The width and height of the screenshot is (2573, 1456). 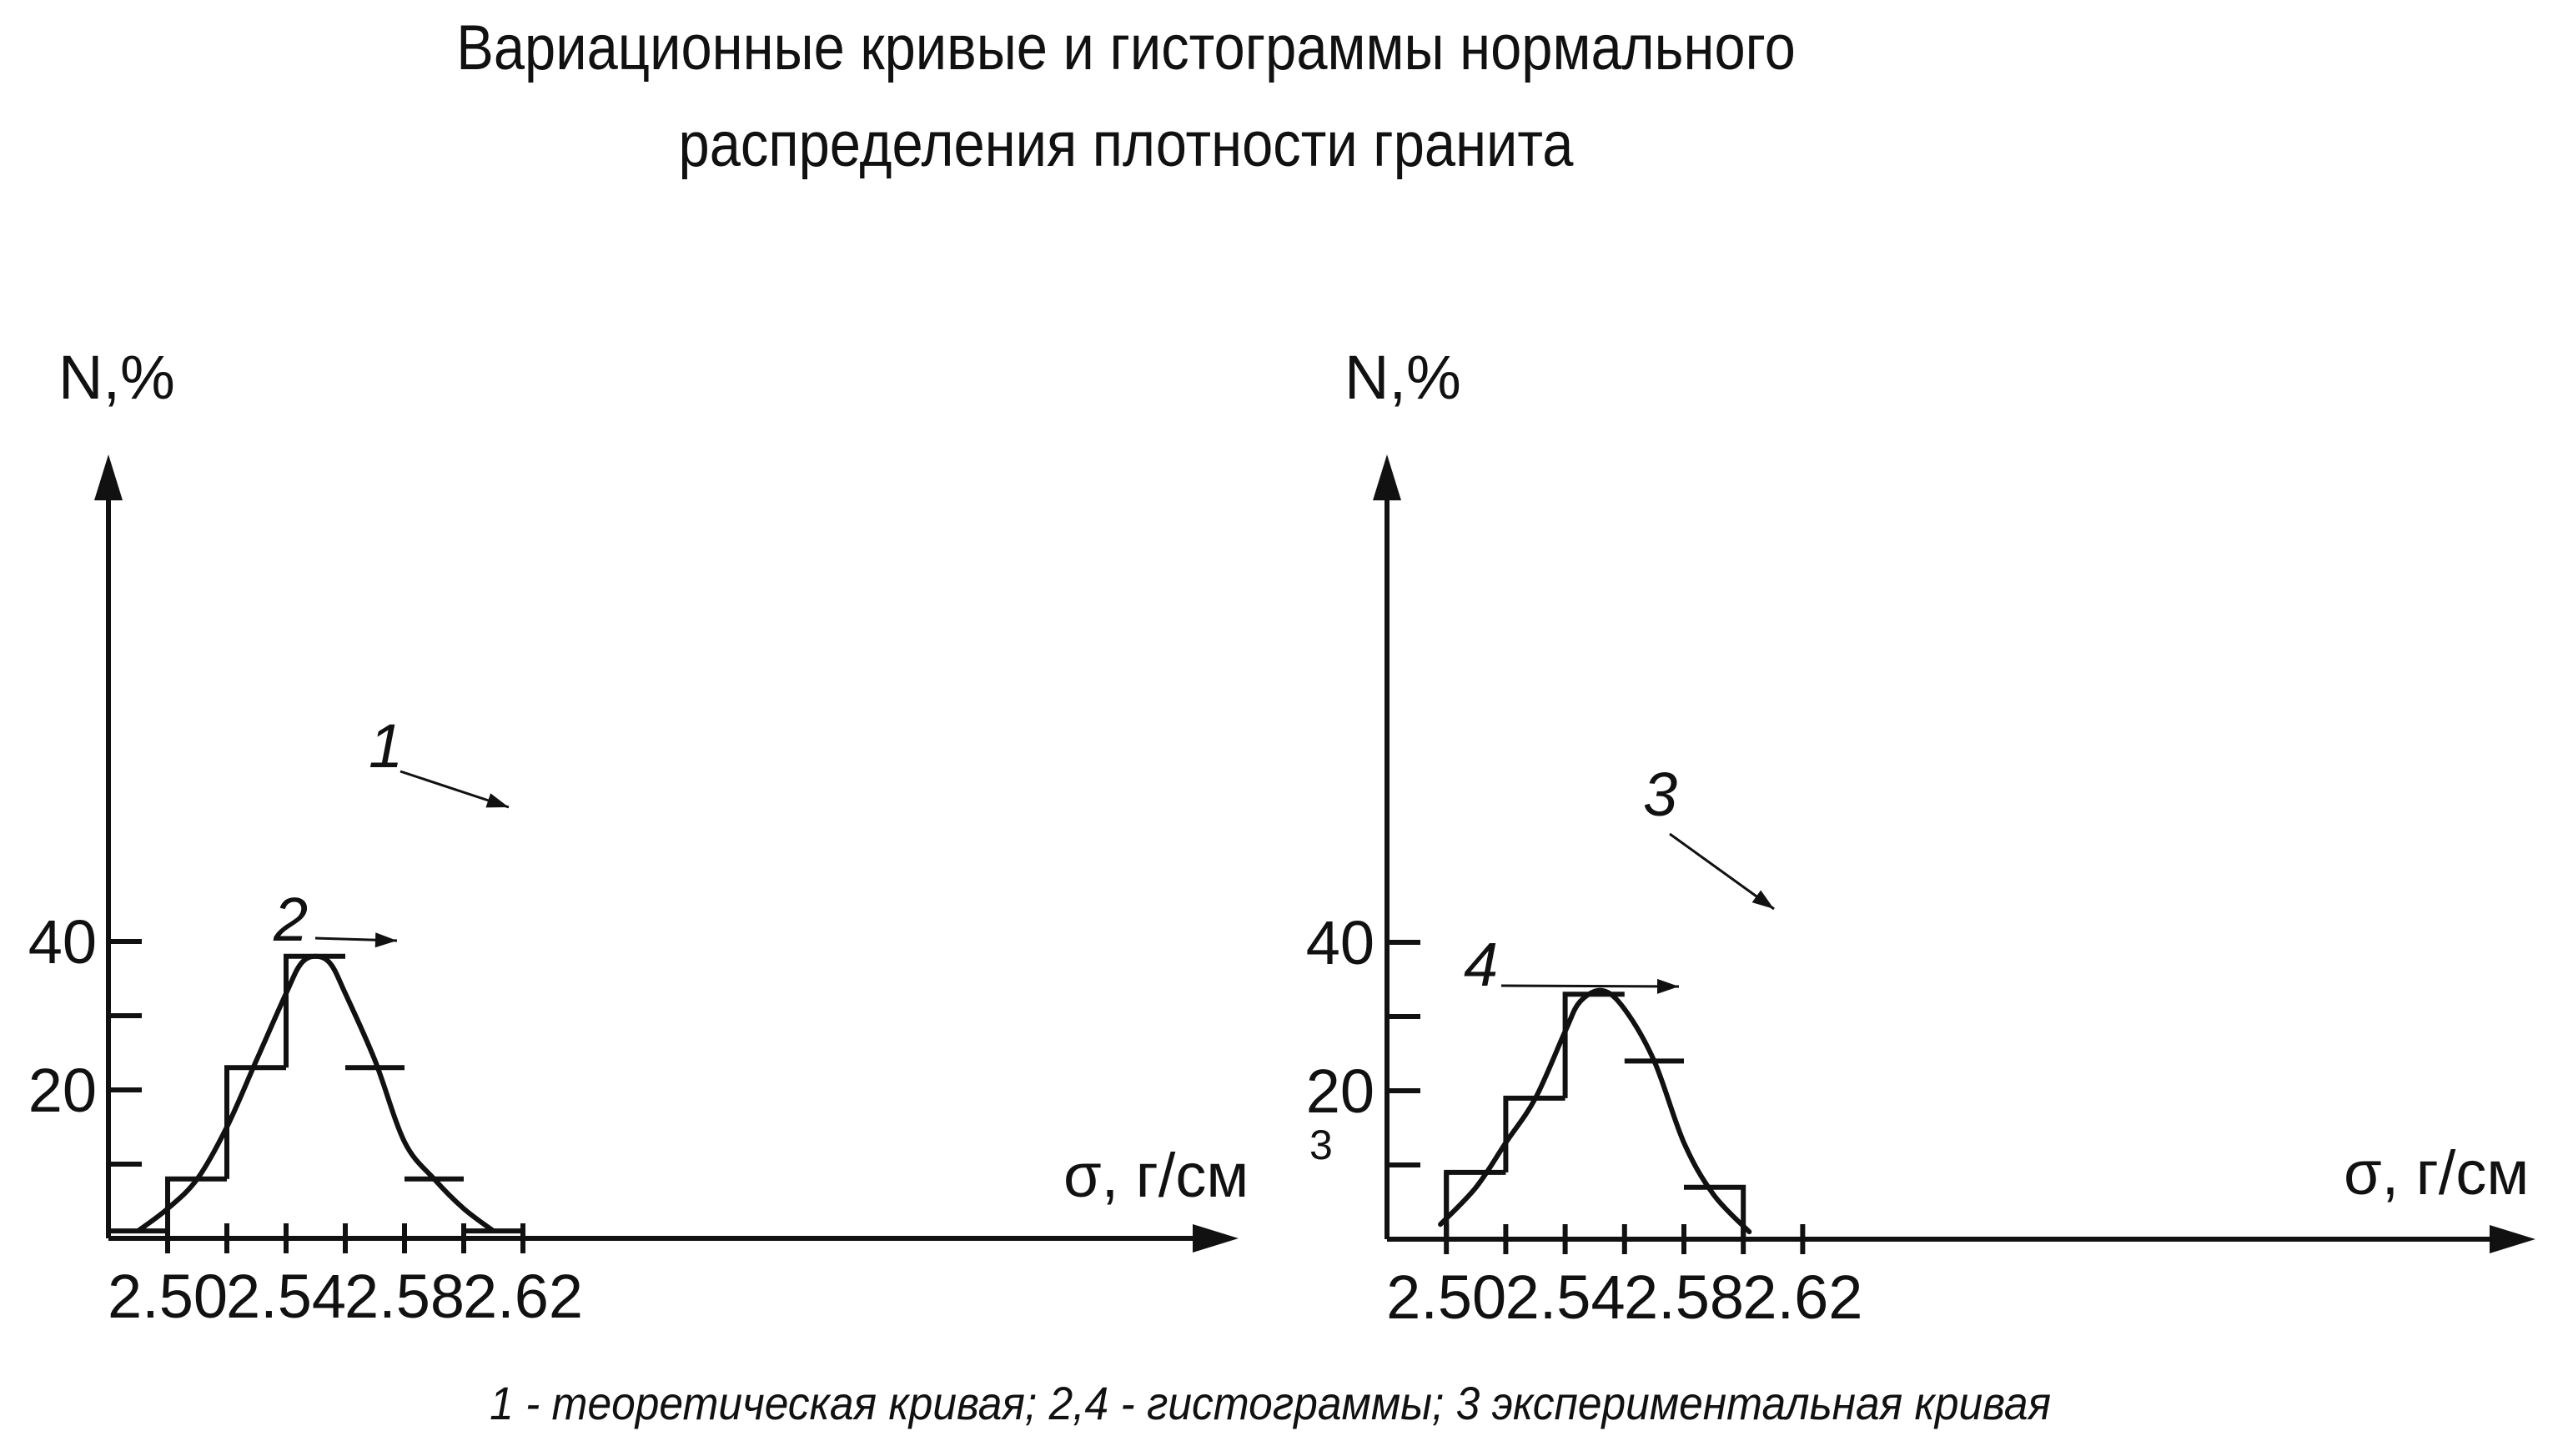 I want to click on histogram-label: 4, so click(x=1481, y=965).